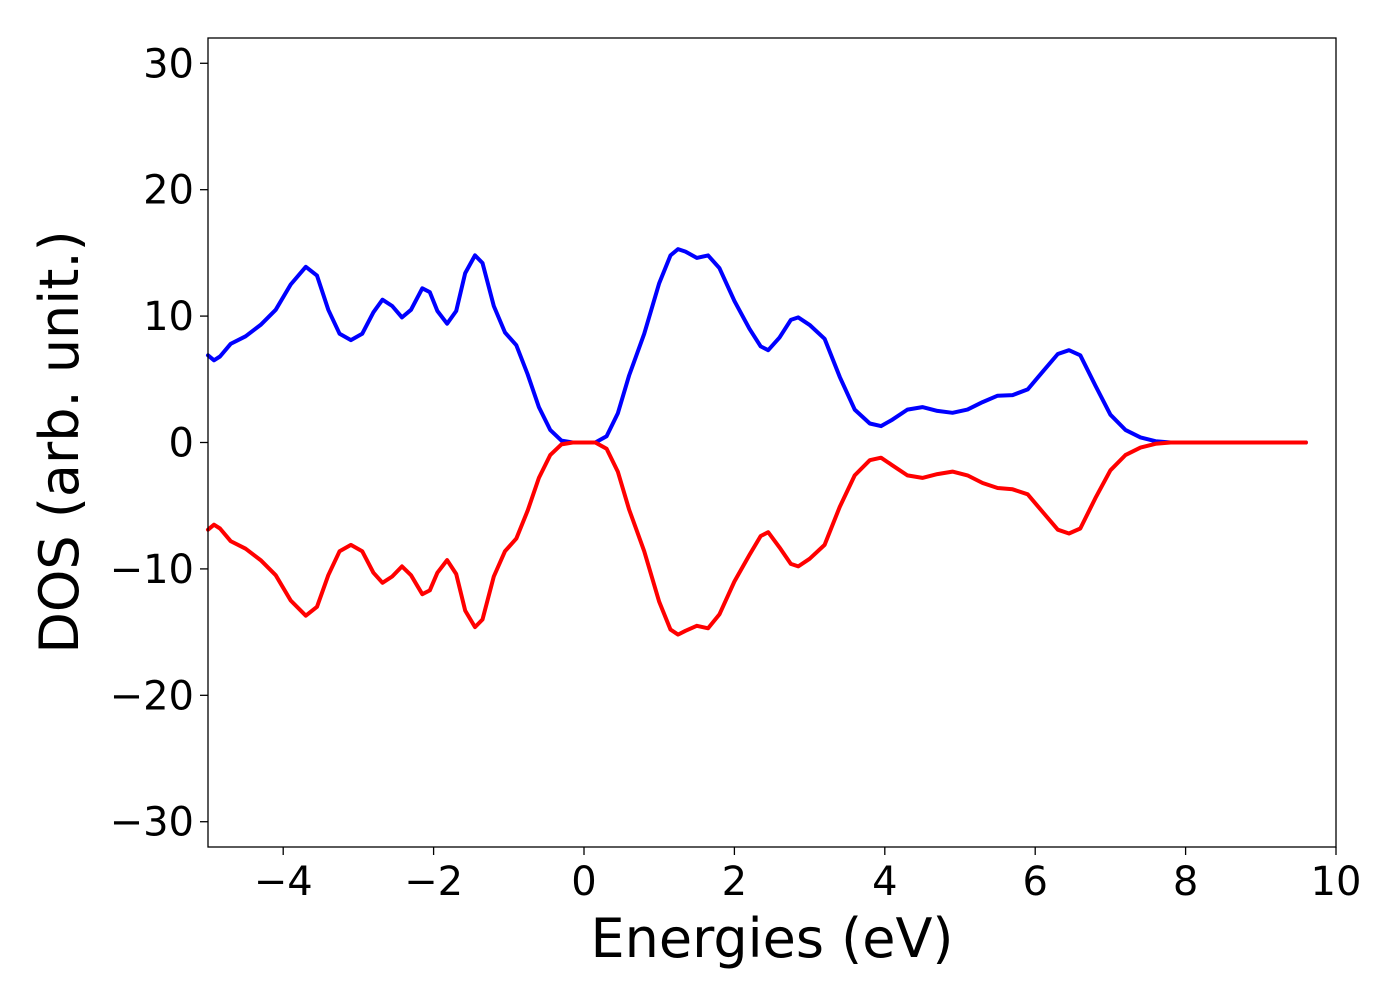 This screenshot has width=1400, height=1005. What do you see at coordinates (1034, 882) in the screenshot?
I see `x-tick-label: 6` at bounding box center [1034, 882].